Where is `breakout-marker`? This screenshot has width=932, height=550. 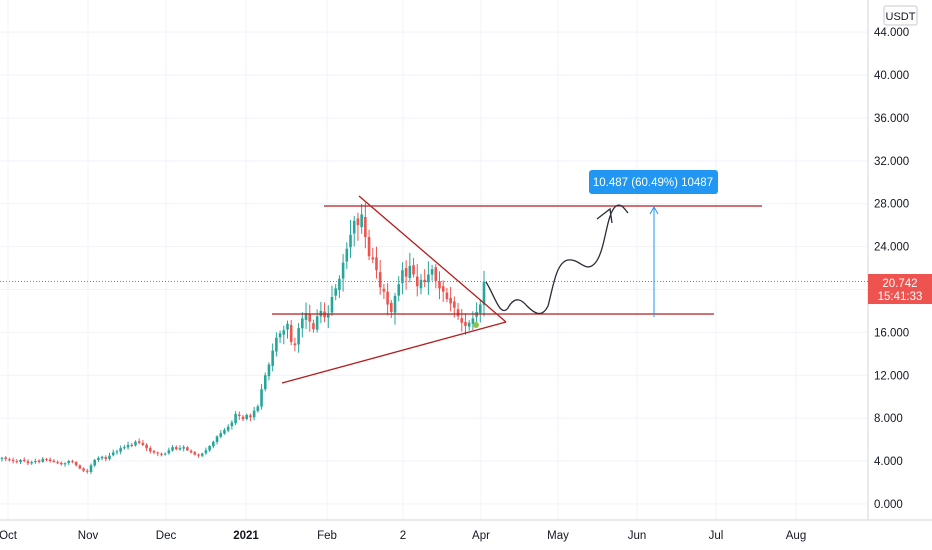
breakout-marker is located at coordinates (476, 325).